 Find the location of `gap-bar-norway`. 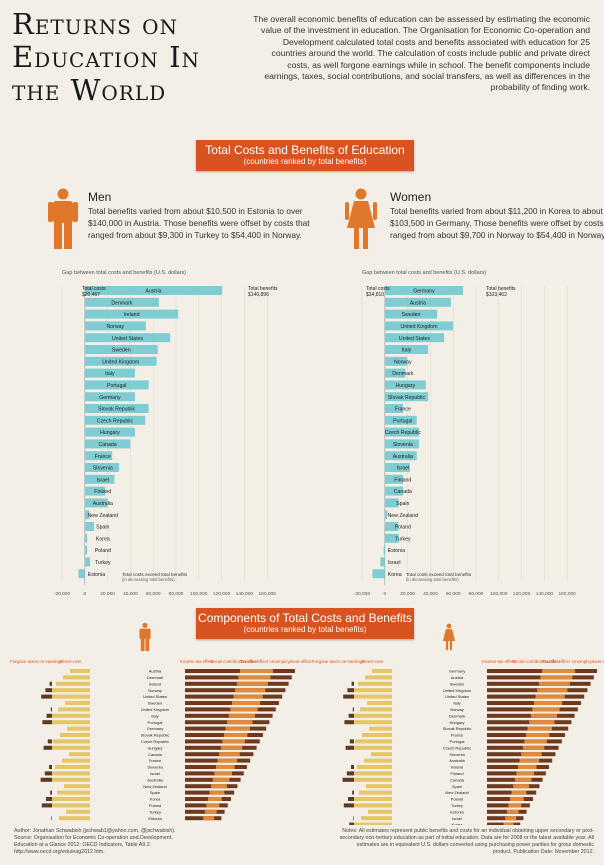

gap-bar-norway is located at coordinates (396, 361).